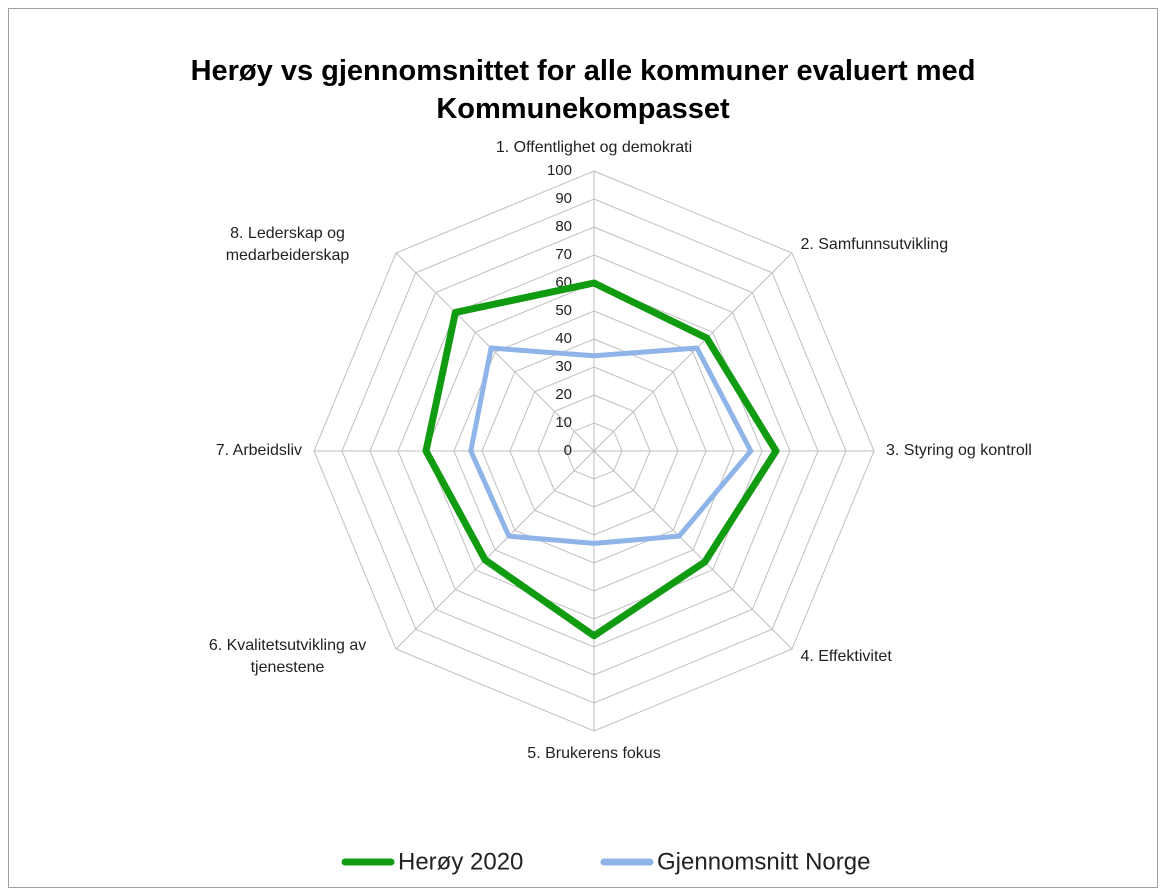 The height and width of the screenshot is (890, 1167). Describe the element at coordinates (287, 244) in the screenshot. I see `category-label: 8. Lederskap og medarbeiderskap` at that location.